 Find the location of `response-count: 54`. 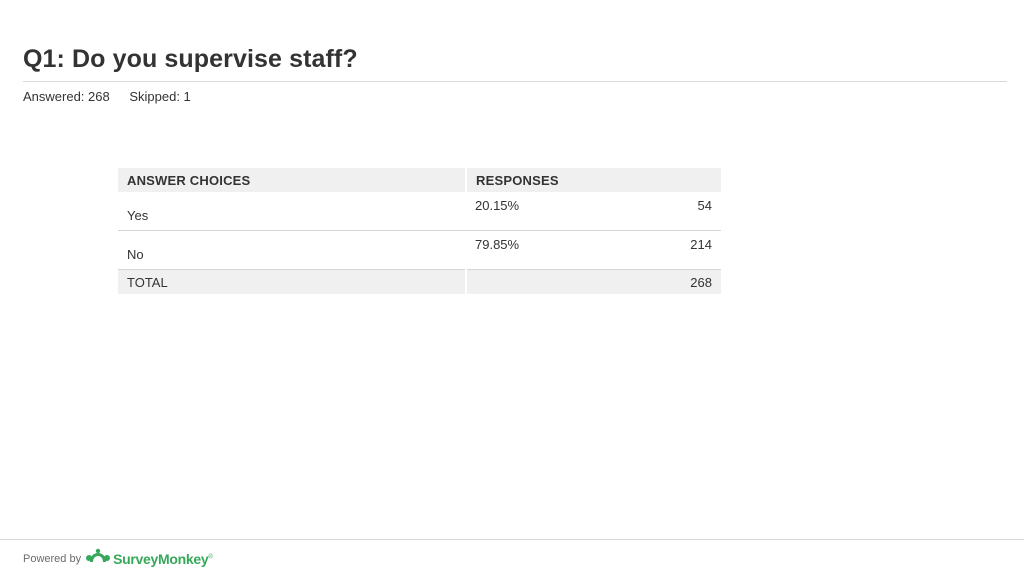

response-count: 54 is located at coordinates (704, 205).